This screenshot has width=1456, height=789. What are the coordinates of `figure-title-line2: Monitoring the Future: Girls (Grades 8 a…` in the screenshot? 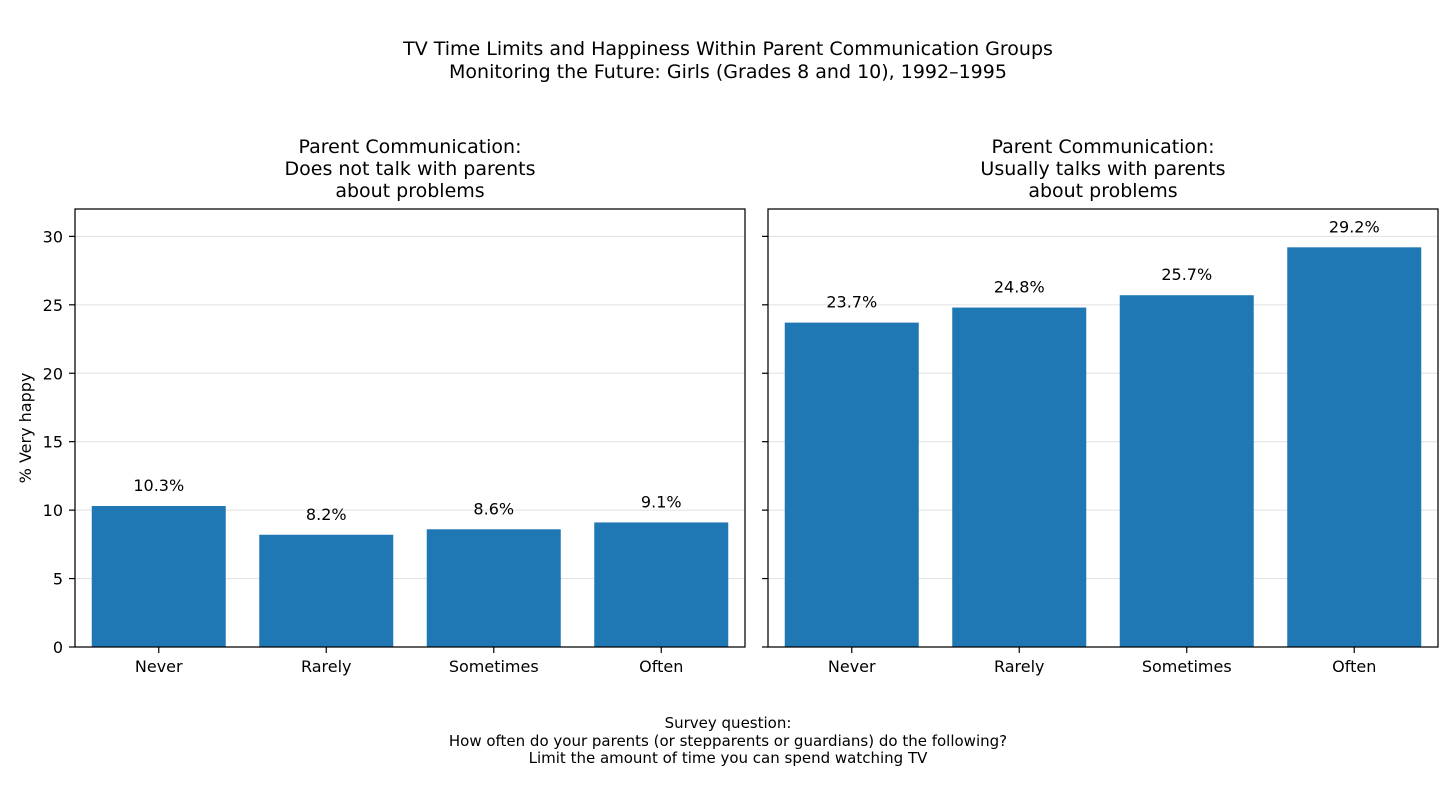 It's located at (728, 72).